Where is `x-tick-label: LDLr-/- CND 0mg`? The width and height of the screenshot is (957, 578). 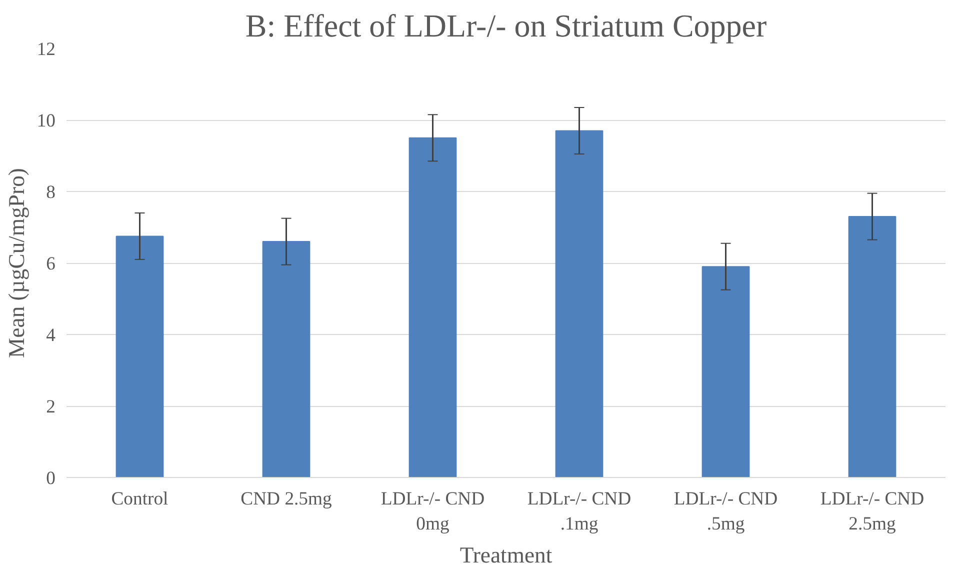
x-tick-label: LDLr-/- CND 0mg is located at coordinates (432, 511).